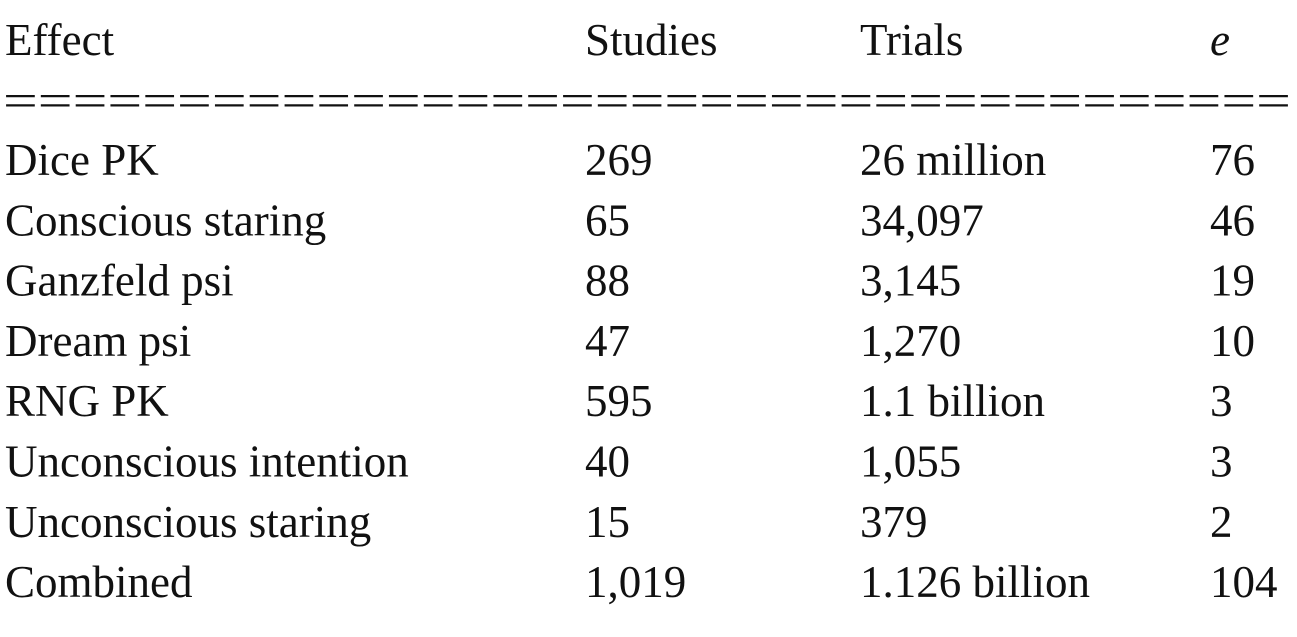  Describe the element at coordinates (607, 462) in the screenshot. I see `table-cell: 40` at that location.